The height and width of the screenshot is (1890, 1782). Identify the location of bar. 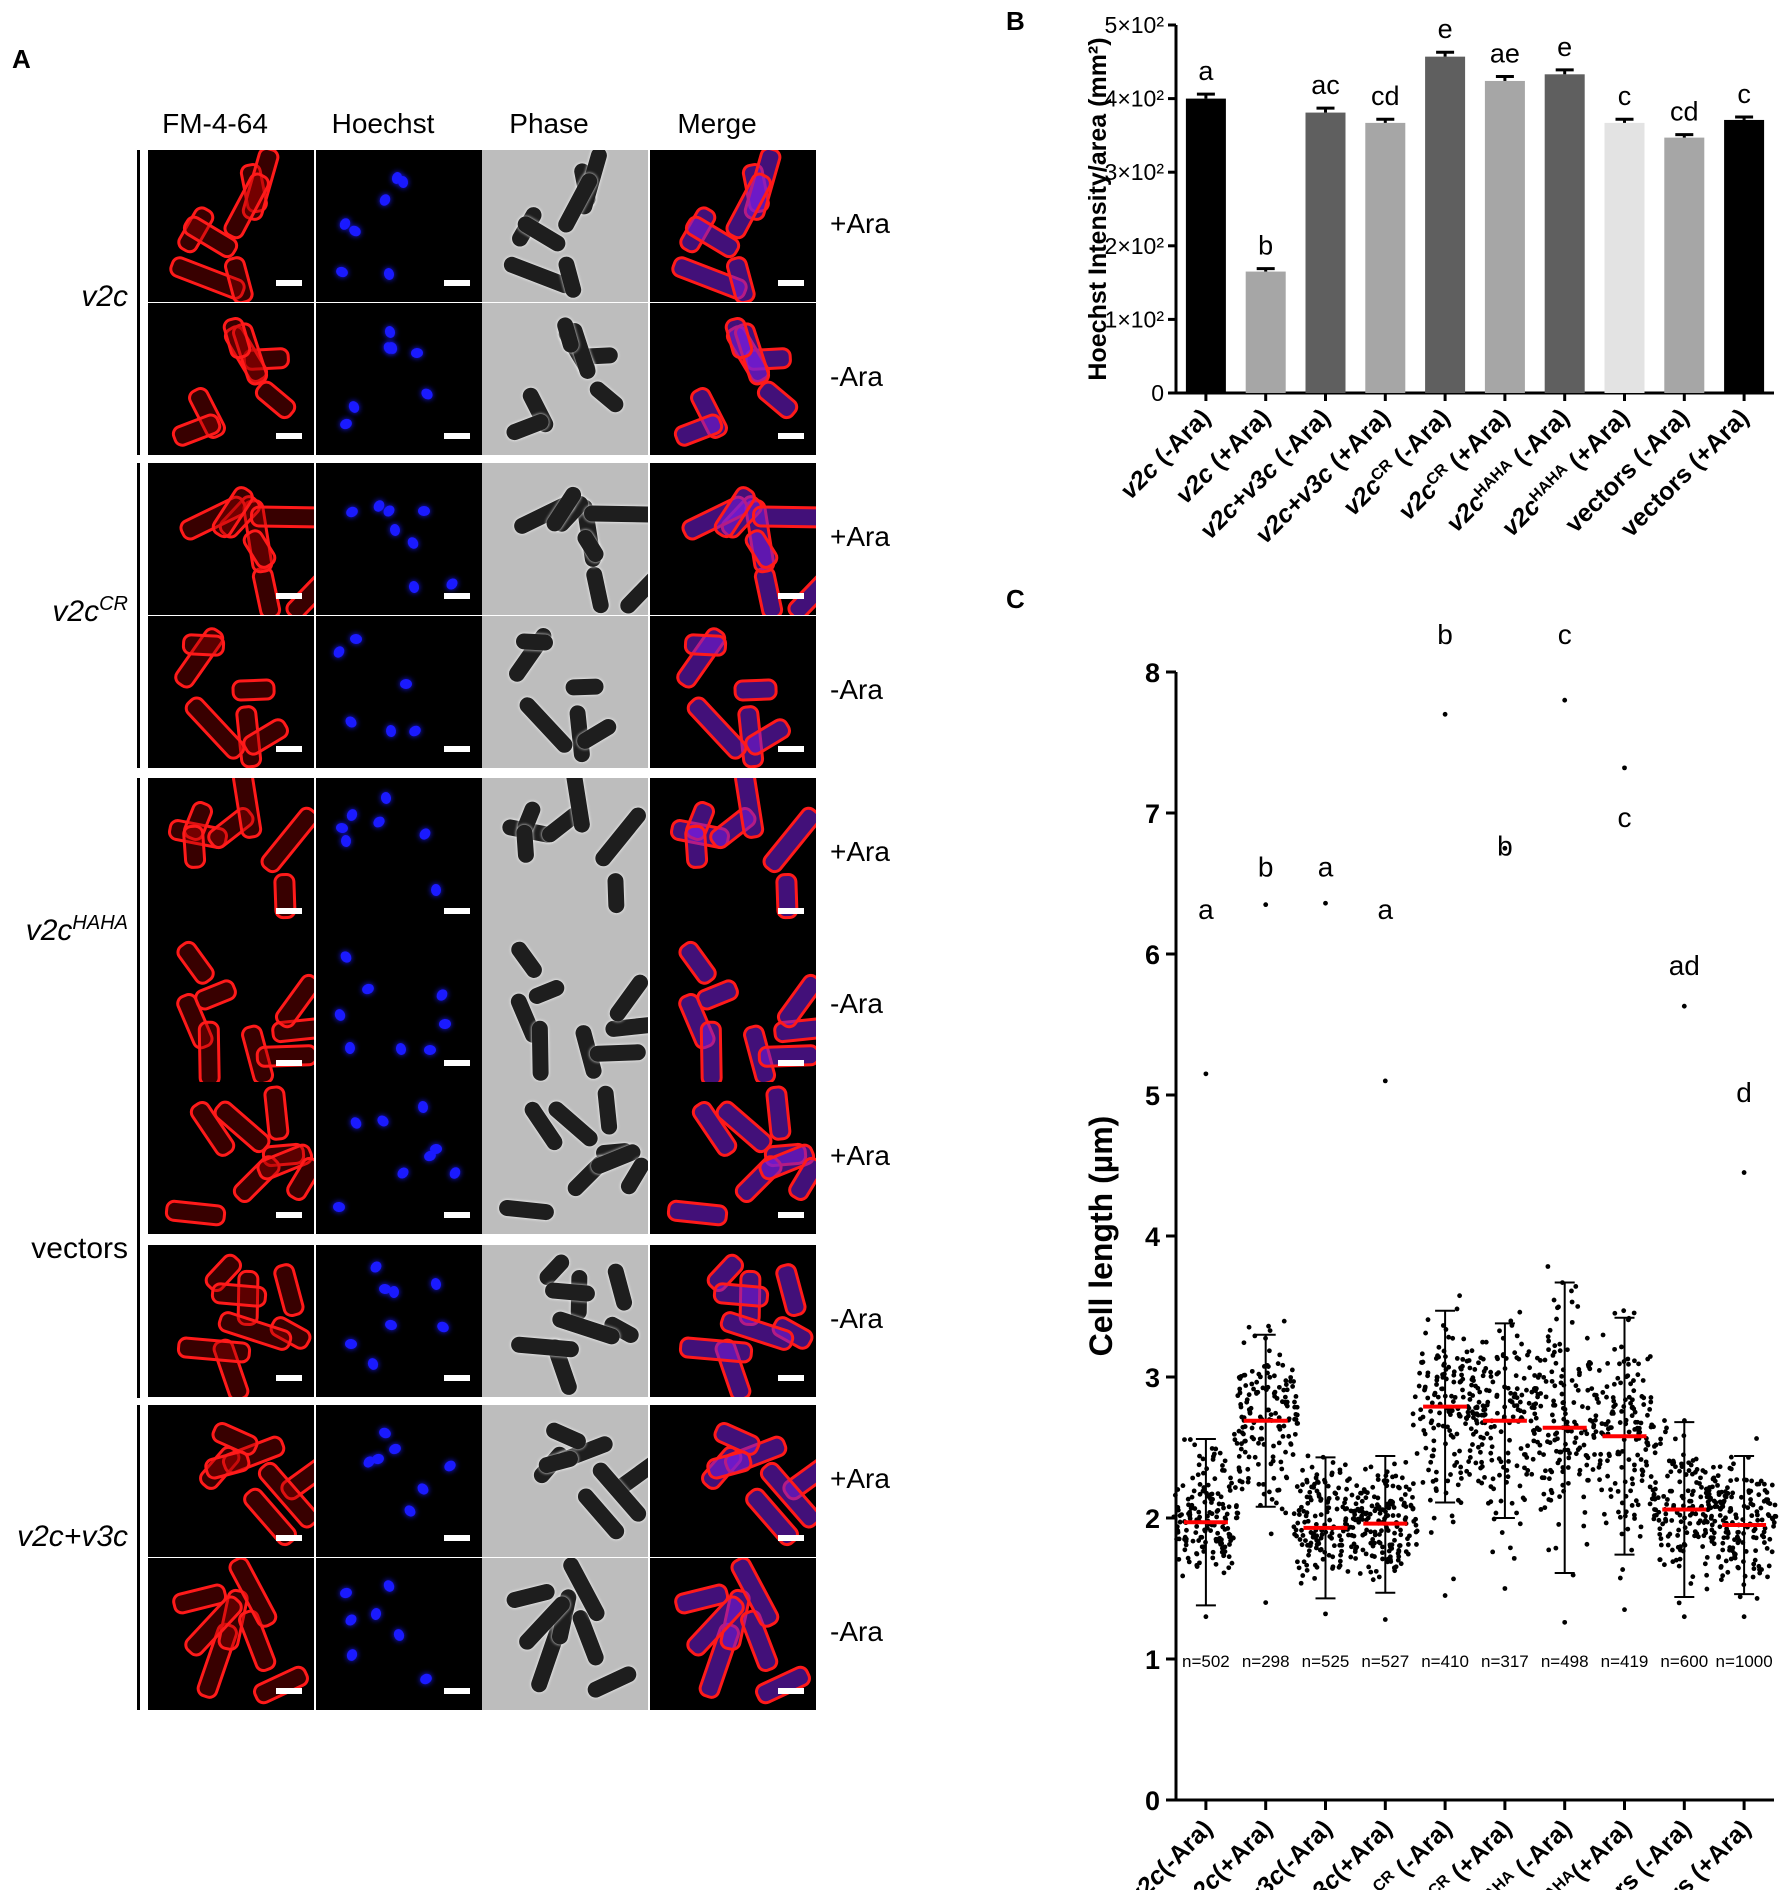
(1445, 224).